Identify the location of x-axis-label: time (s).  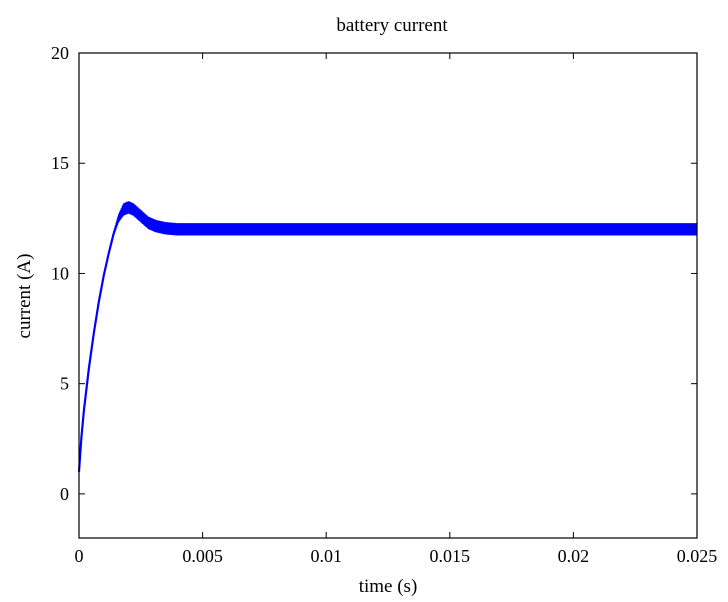
(388, 586).